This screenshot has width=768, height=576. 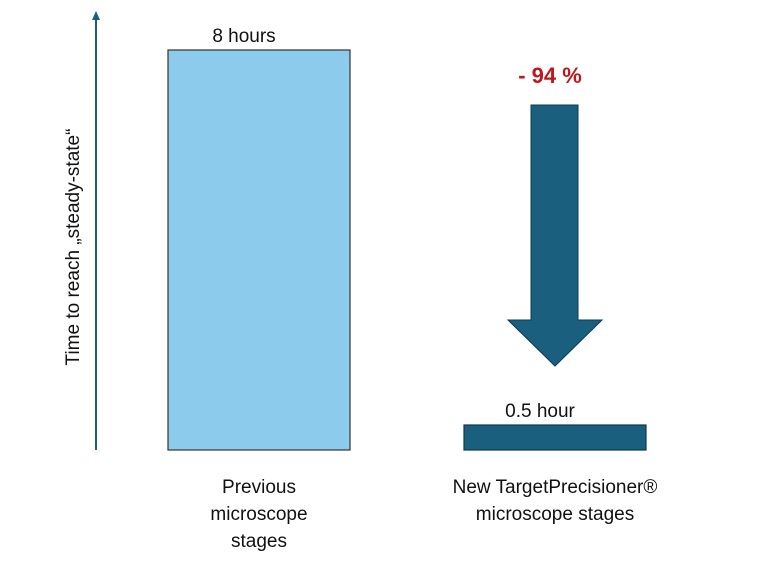 What do you see at coordinates (555, 235) in the screenshot?
I see `decrease-arrow` at bounding box center [555, 235].